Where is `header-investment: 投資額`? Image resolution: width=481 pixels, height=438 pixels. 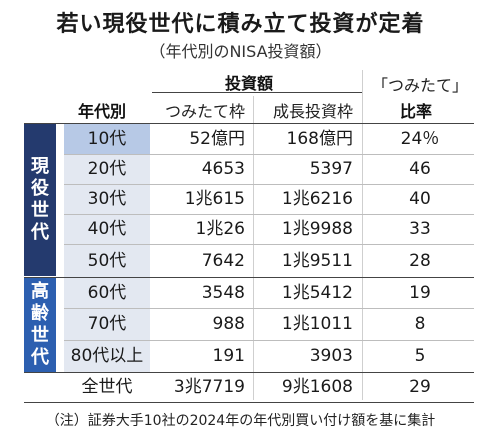
header-investment: 投資額 is located at coordinates (249, 83).